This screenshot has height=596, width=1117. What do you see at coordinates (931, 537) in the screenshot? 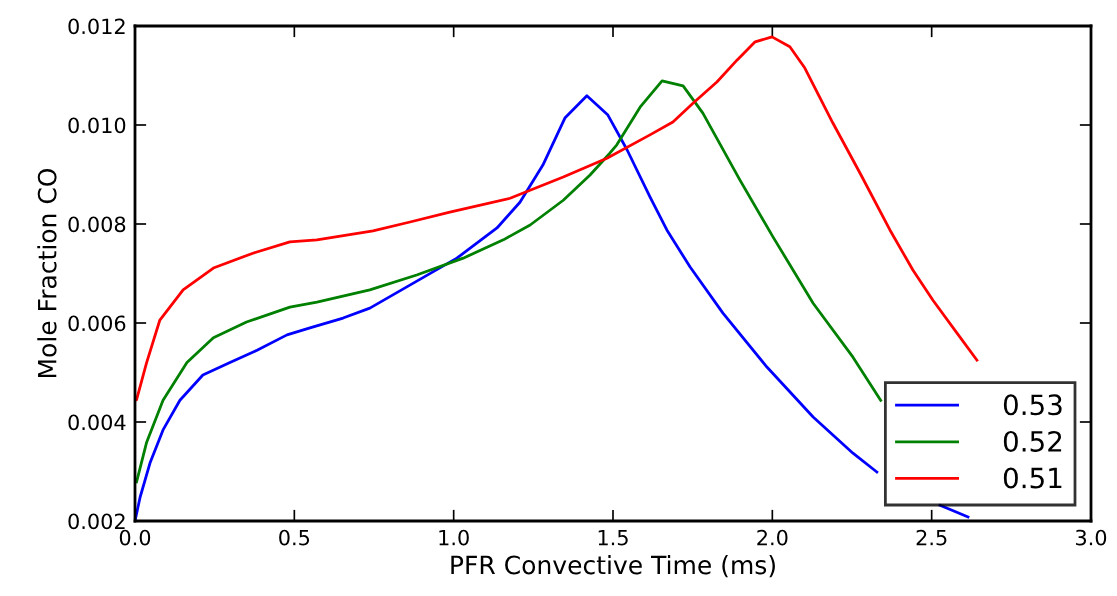
I see `x-tick-label: 2.5` at bounding box center [931, 537].